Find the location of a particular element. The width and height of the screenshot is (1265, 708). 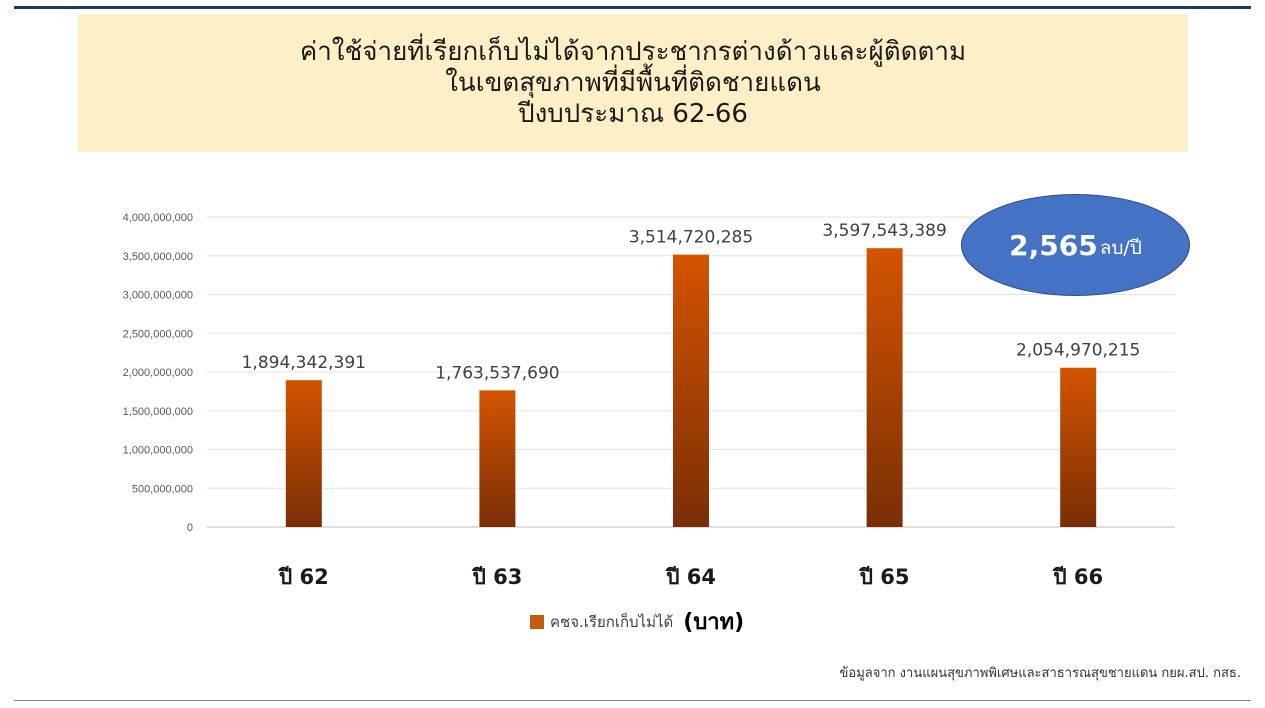

x-tick-label: ปี 64 is located at coordinates (690, 577).